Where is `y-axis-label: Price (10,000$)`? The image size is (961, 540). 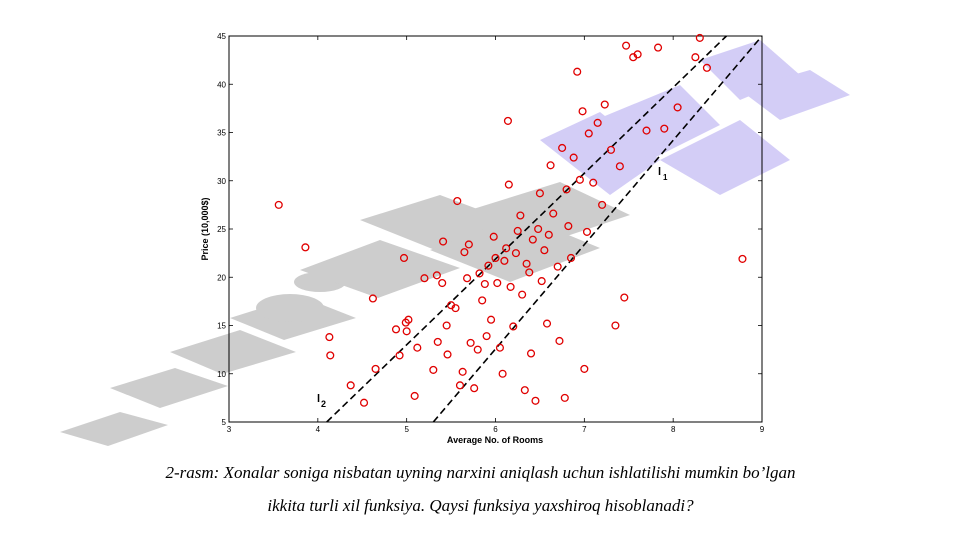 y-axis-label: Price (10,000$) is located at coordinates (205, 228).